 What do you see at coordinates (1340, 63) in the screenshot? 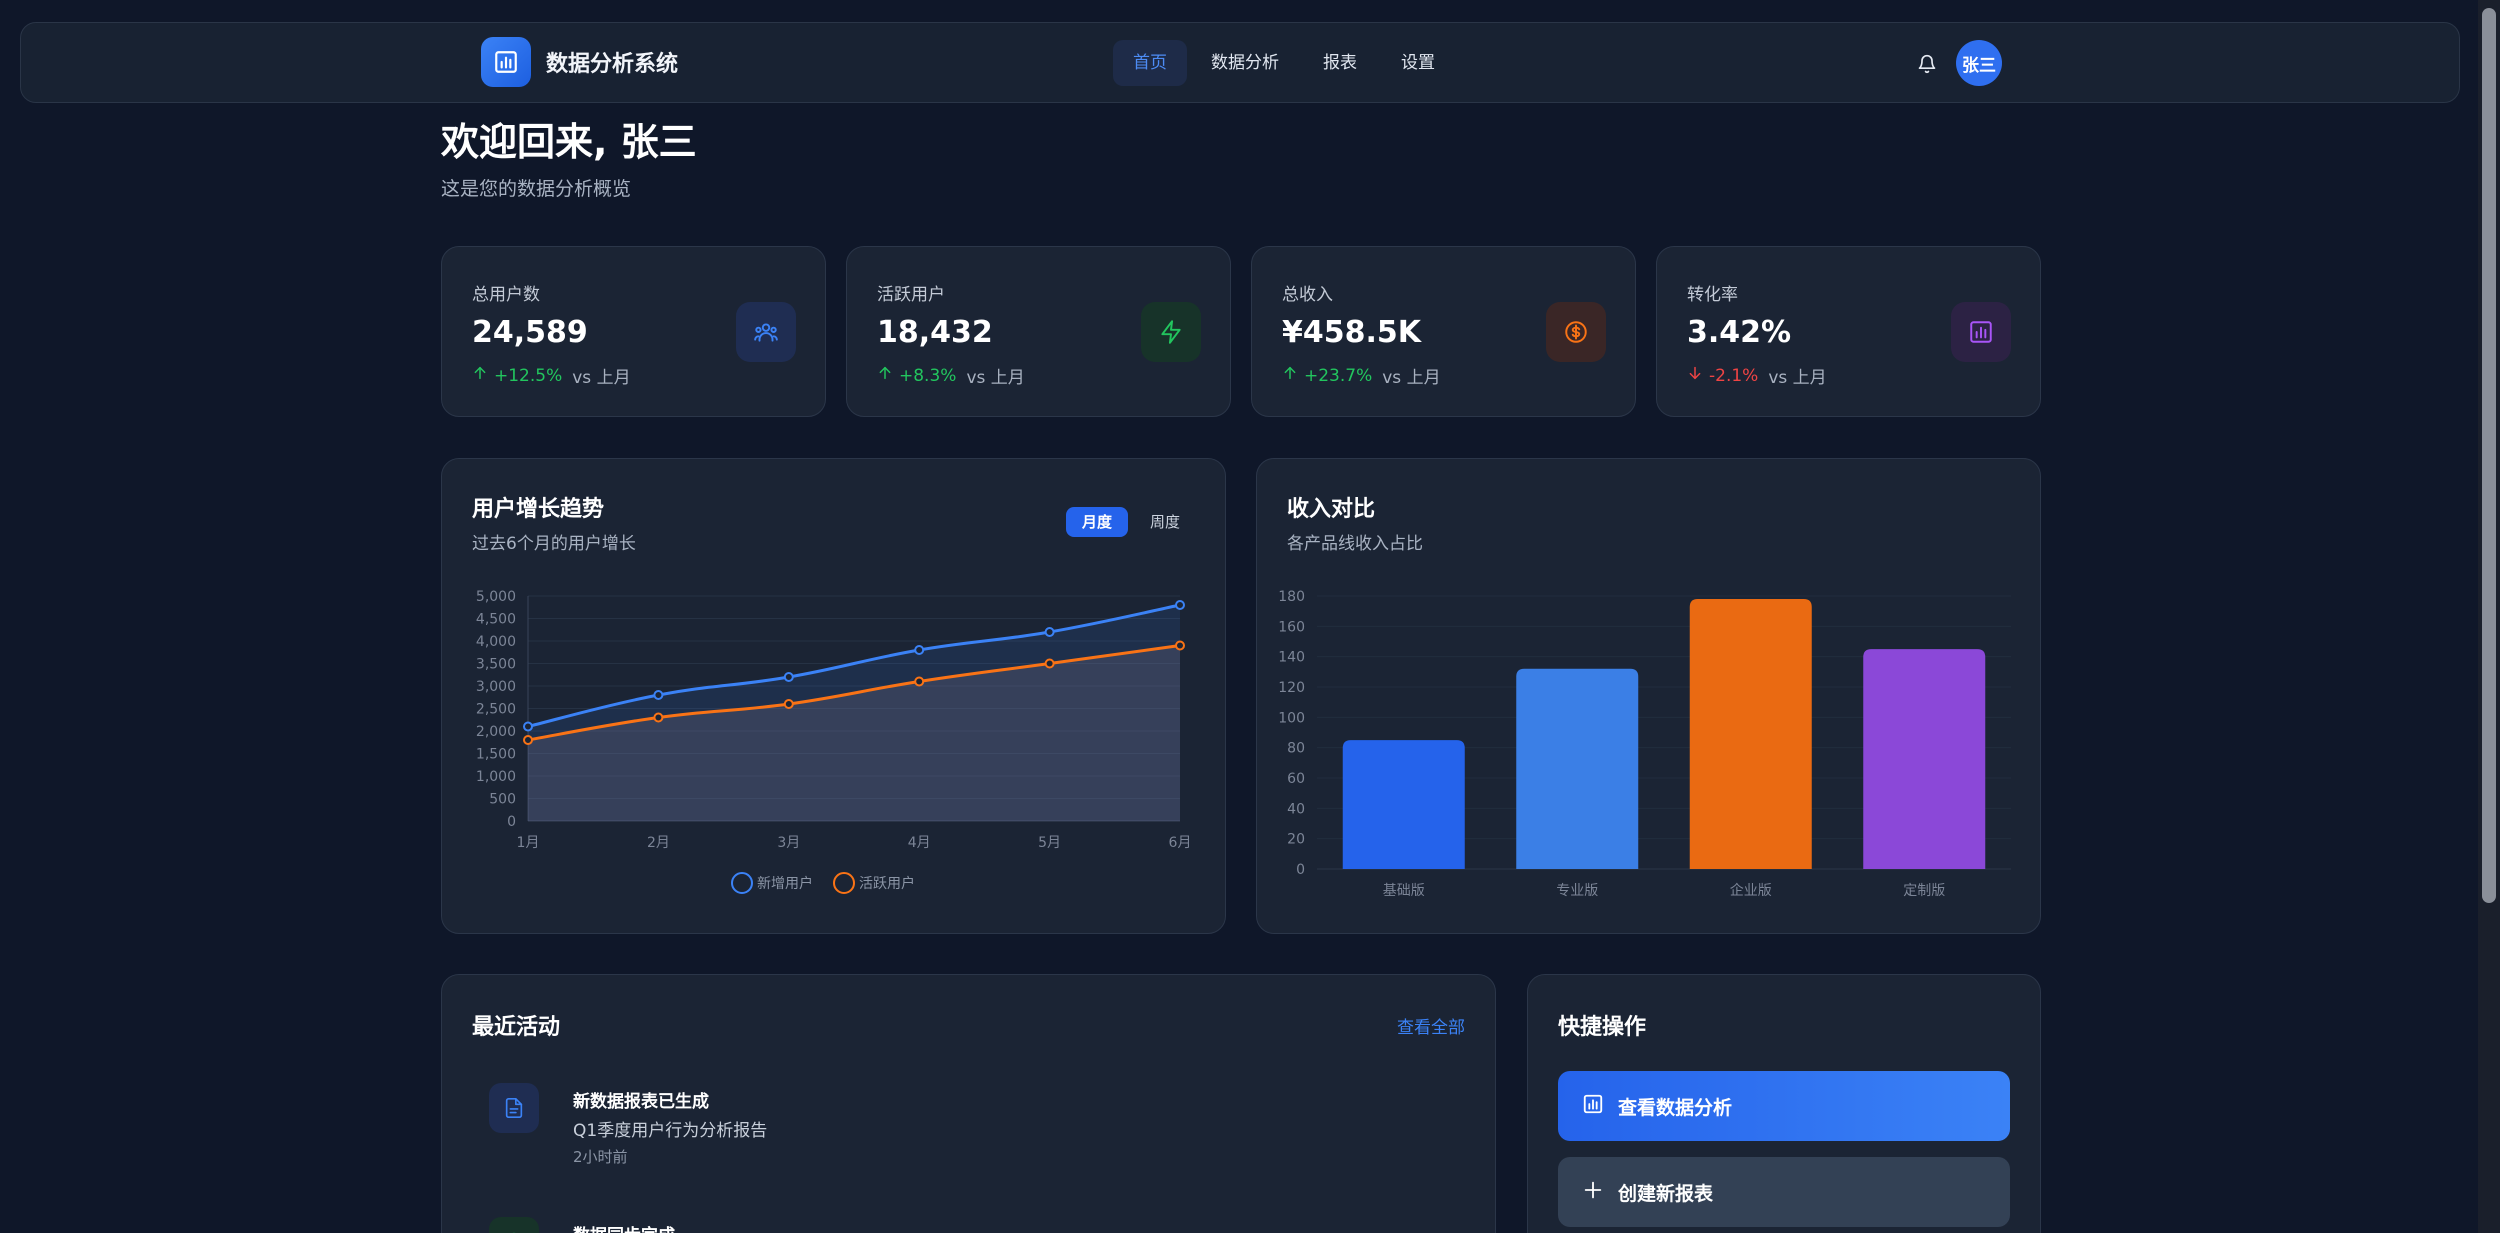
I see `nav-item-reports: 报表` at bounding box center [1340, 63].